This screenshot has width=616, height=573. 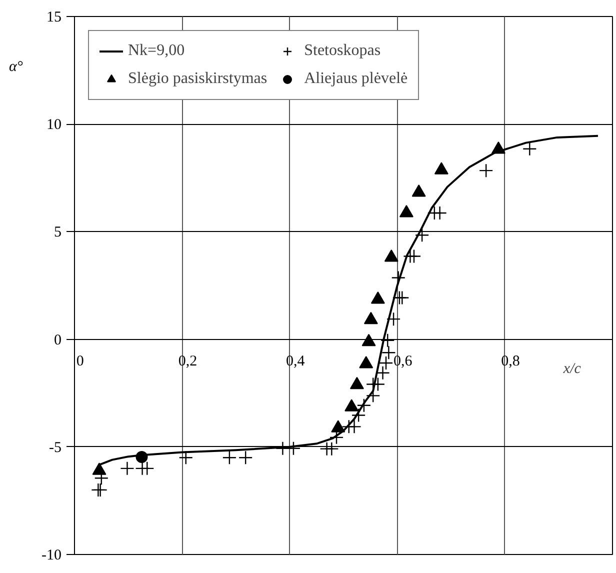 What do you see at coordinates (54, 125) in the screenshot?
I see `y-tick-label: 10` at bounding box center [54, 125].